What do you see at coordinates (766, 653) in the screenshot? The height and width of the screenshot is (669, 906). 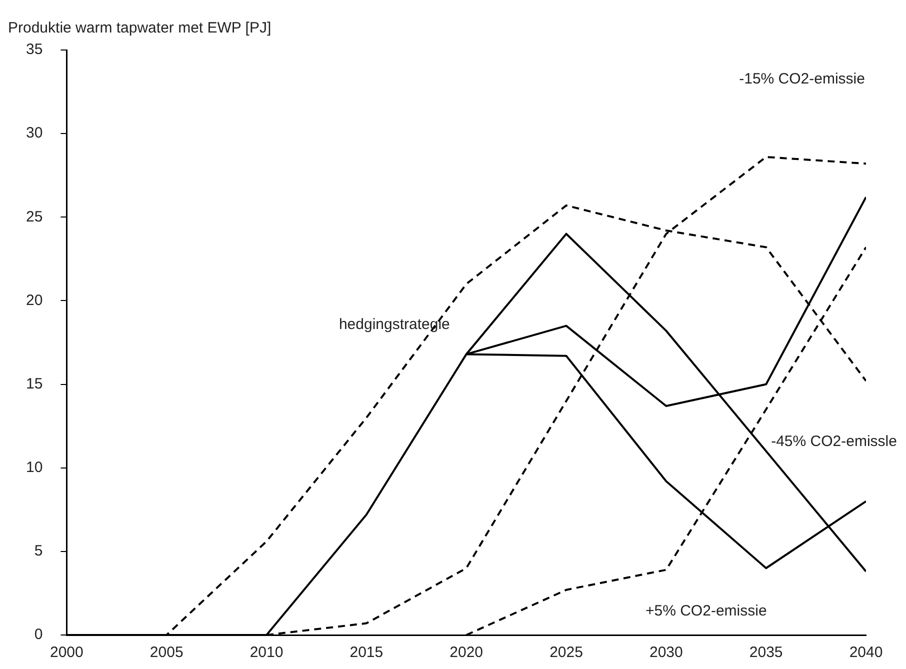 I see `x-tick-label: 2035` at bounding box center [766, 653].